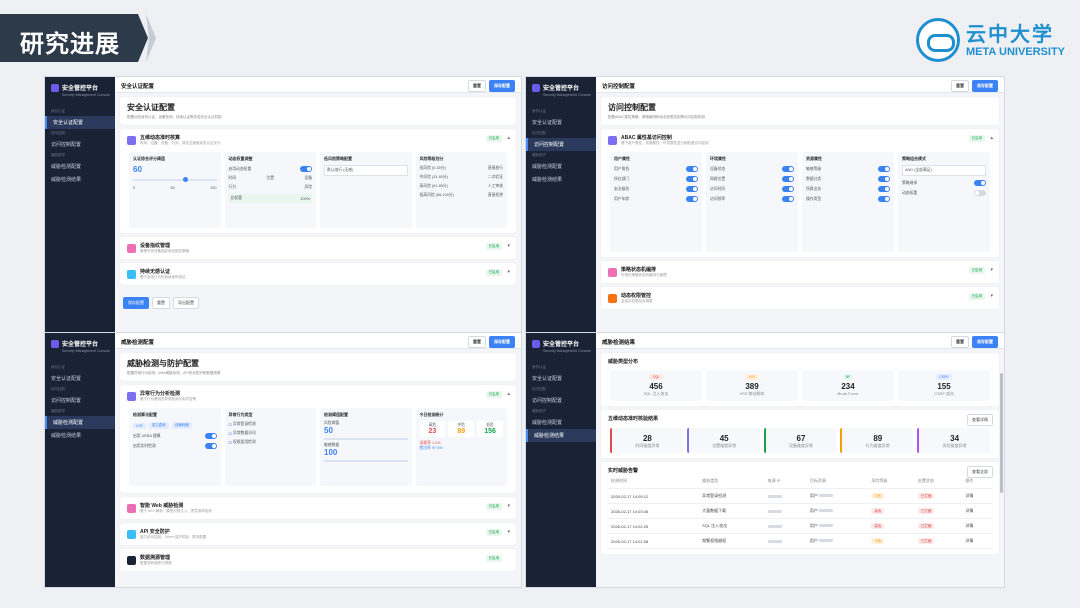  Describe the element at coordinates (174, 117) in the screenshot. I see `page-desc: 配置动态身份认证、设备检测、持续认证等多层安全认证机制` at that location.